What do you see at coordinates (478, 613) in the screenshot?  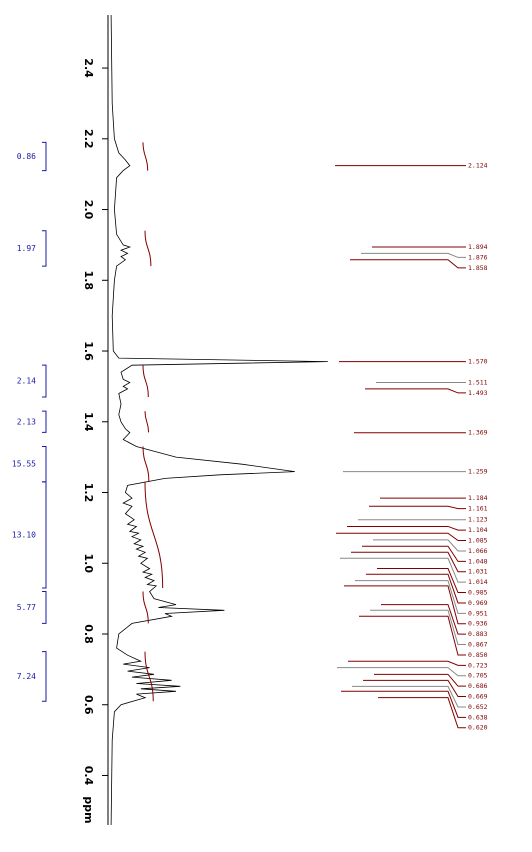 I see `peak-label: 0.951` at bounding box center [478, 613].